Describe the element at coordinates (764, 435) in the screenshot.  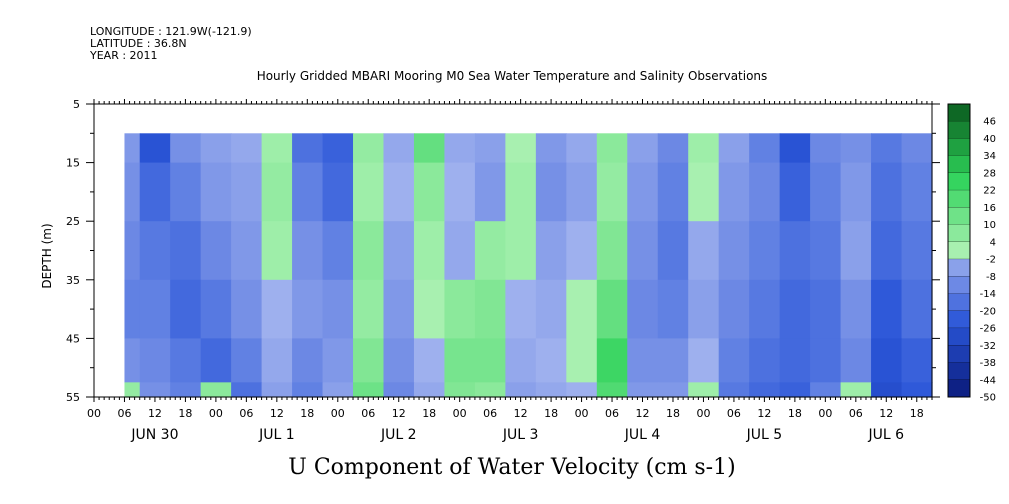
I see `x-day-label: JUL 5` at that location.